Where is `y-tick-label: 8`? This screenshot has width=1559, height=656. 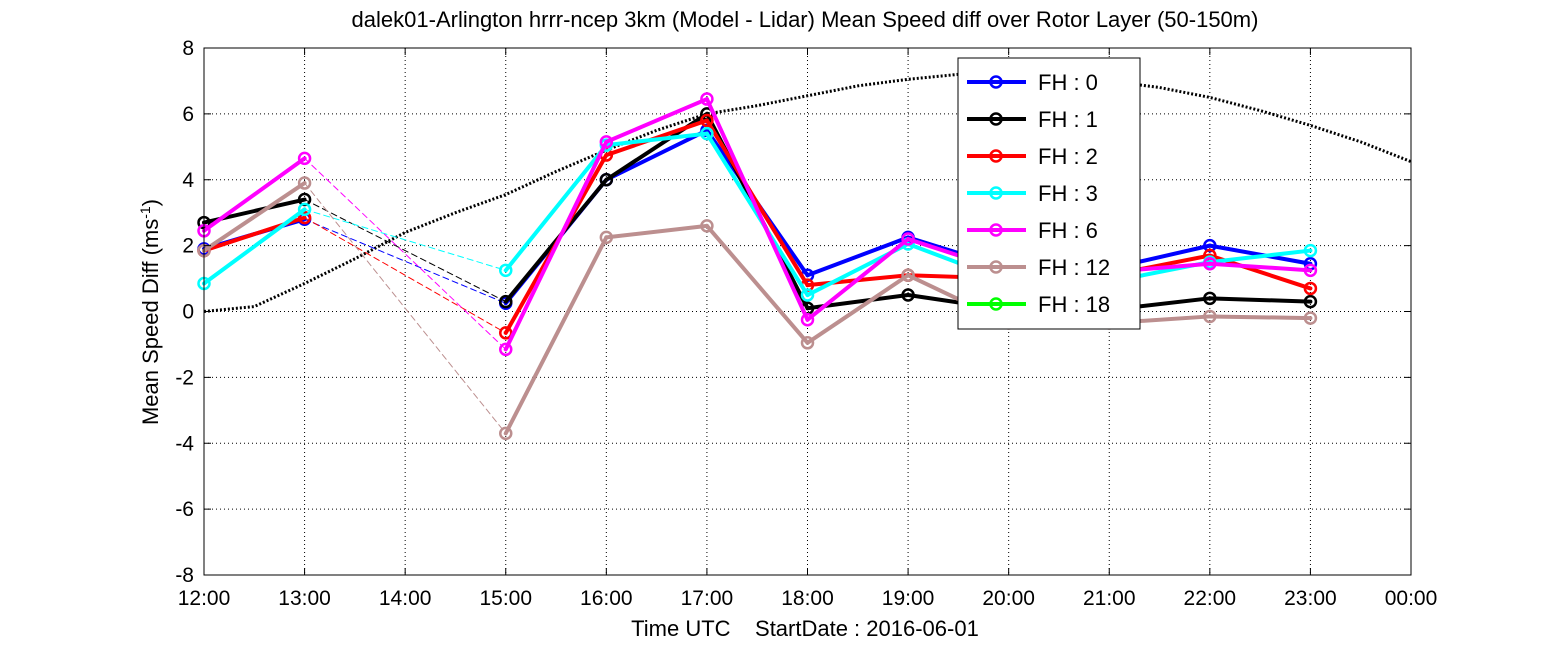 y-tick-label: 8 is located at coordinates (188, 48).